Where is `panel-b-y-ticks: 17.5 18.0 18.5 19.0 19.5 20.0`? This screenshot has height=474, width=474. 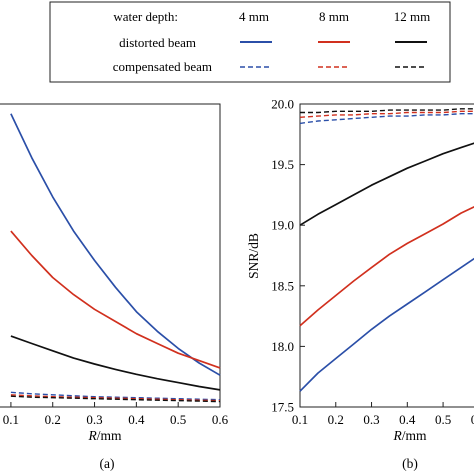
panel-b-y-ticks: 17.5 18.0 18.5 19.0 19.5 20.0 is located at coordinates (288, 256).